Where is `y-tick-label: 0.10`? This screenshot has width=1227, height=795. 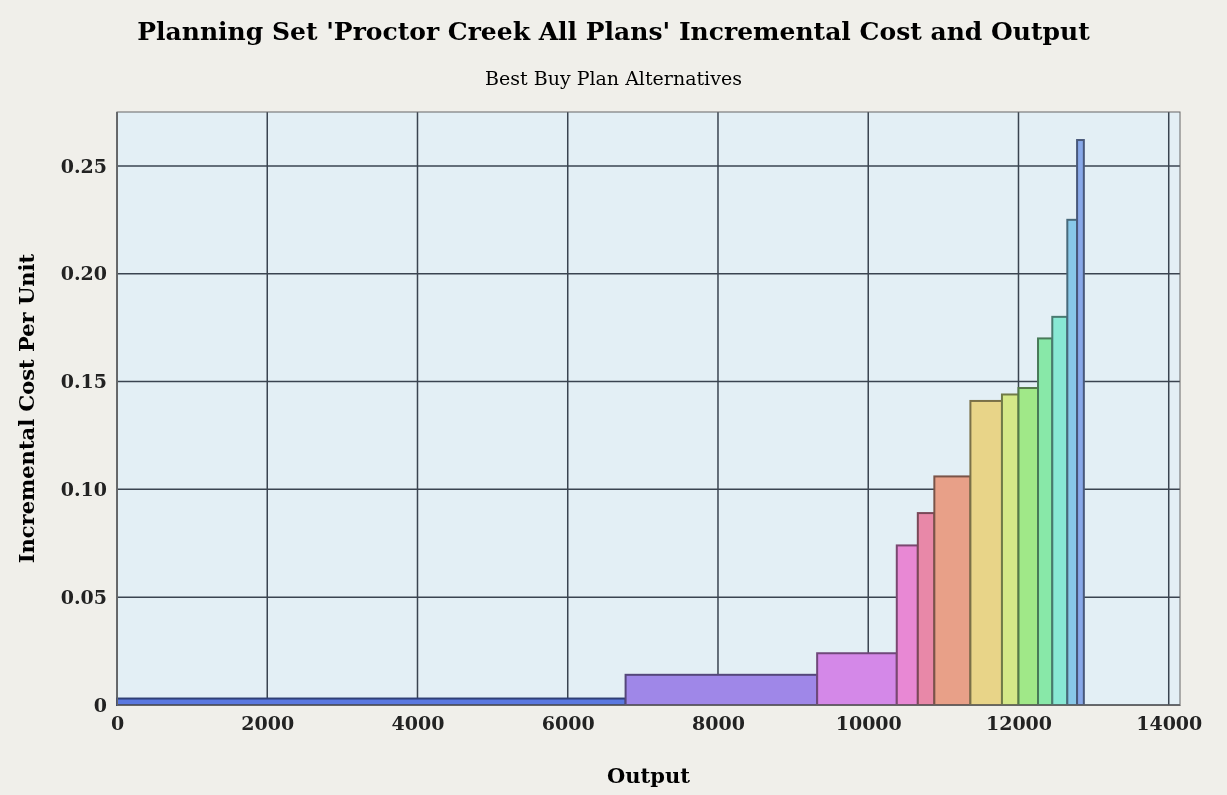
y-tick-label: 0.10 is located at coordinates (83, 488).